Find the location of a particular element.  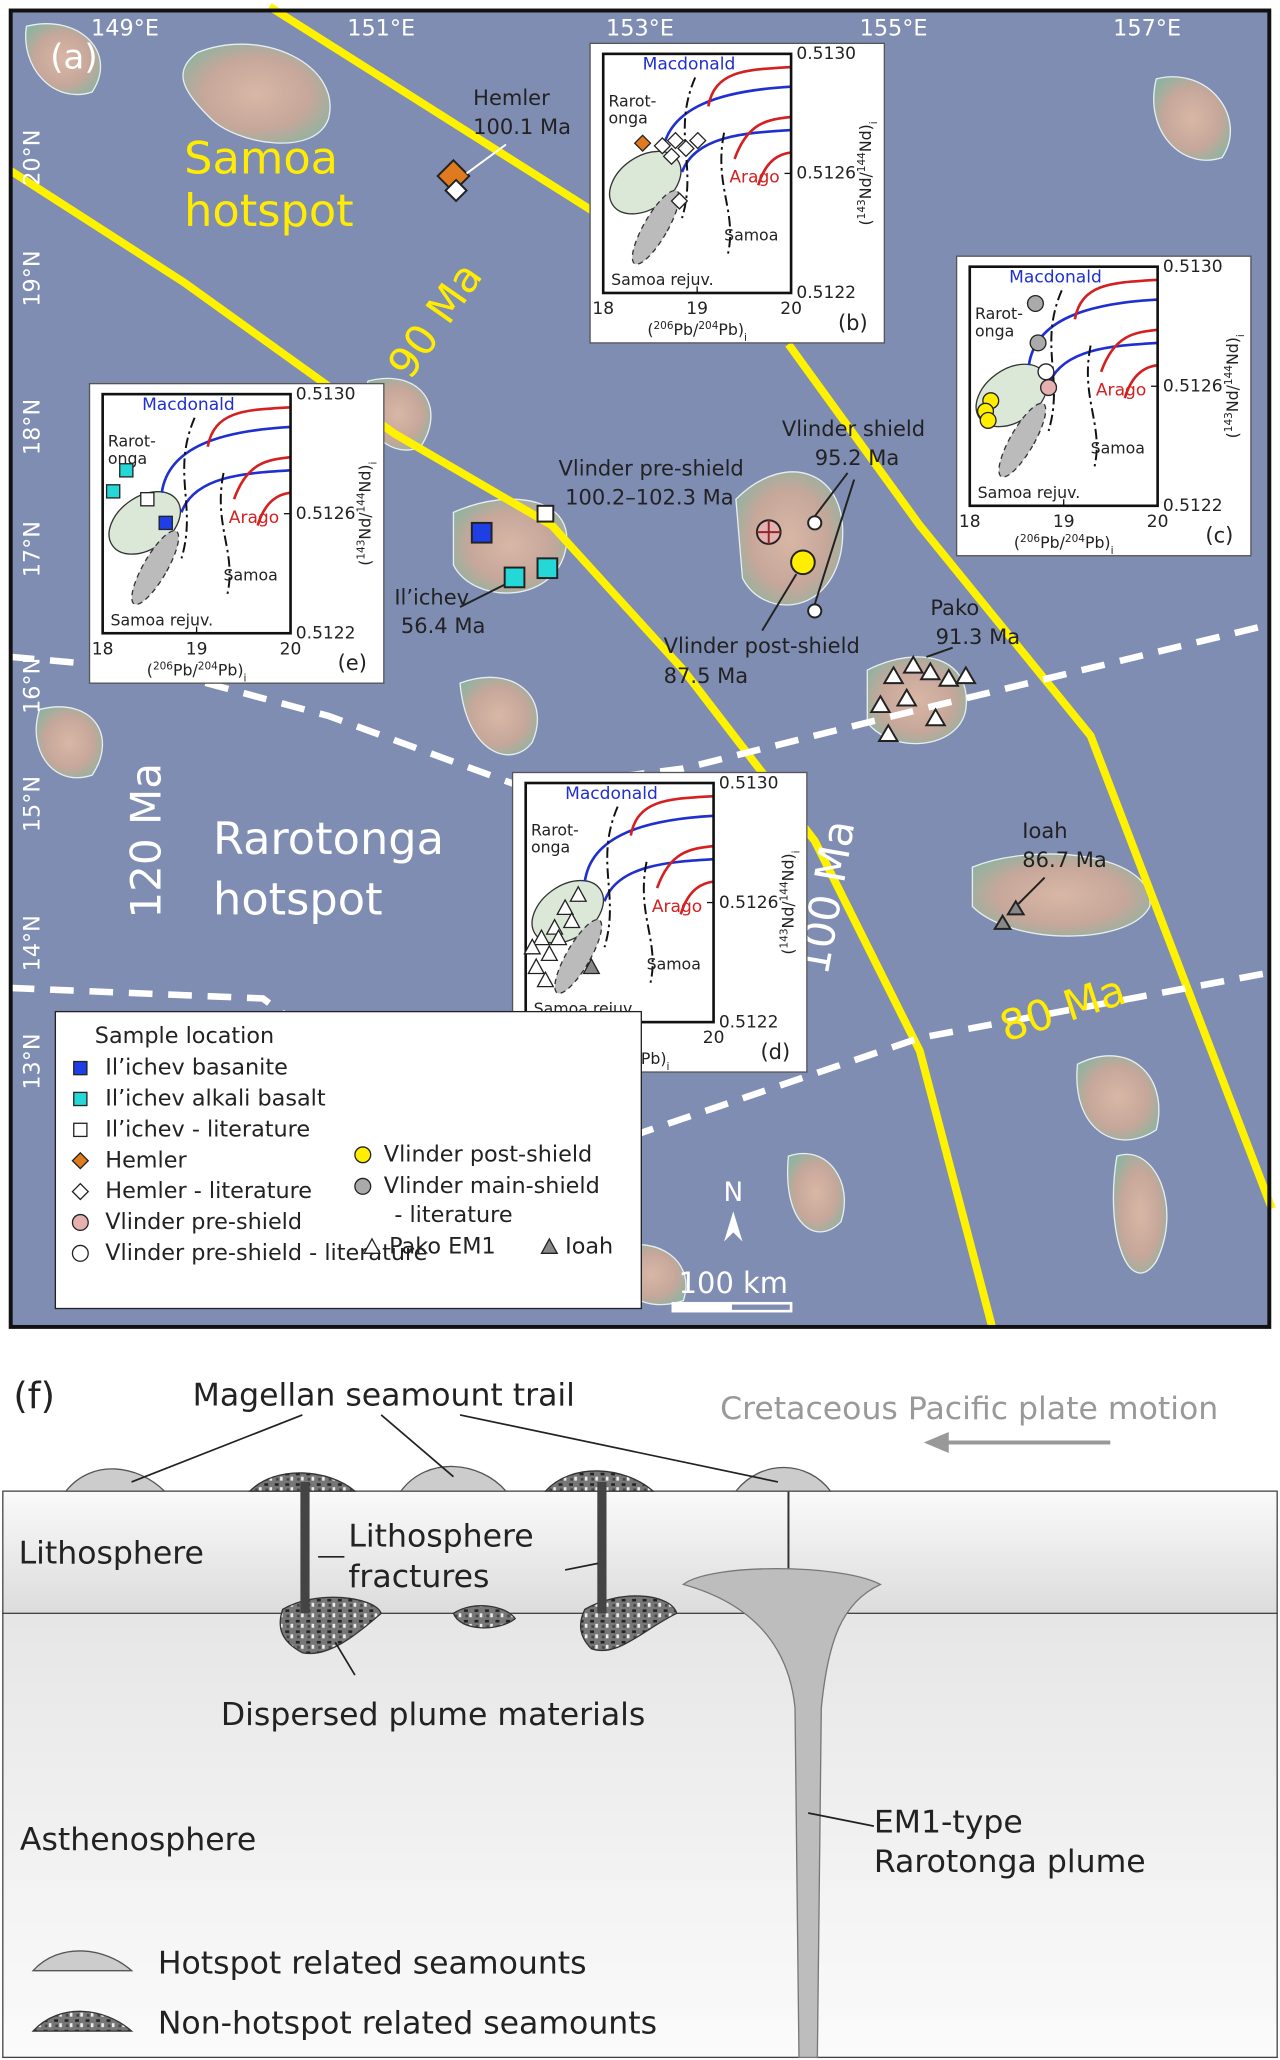

legend-label: Ioah is located at coordinates (589, 1246).